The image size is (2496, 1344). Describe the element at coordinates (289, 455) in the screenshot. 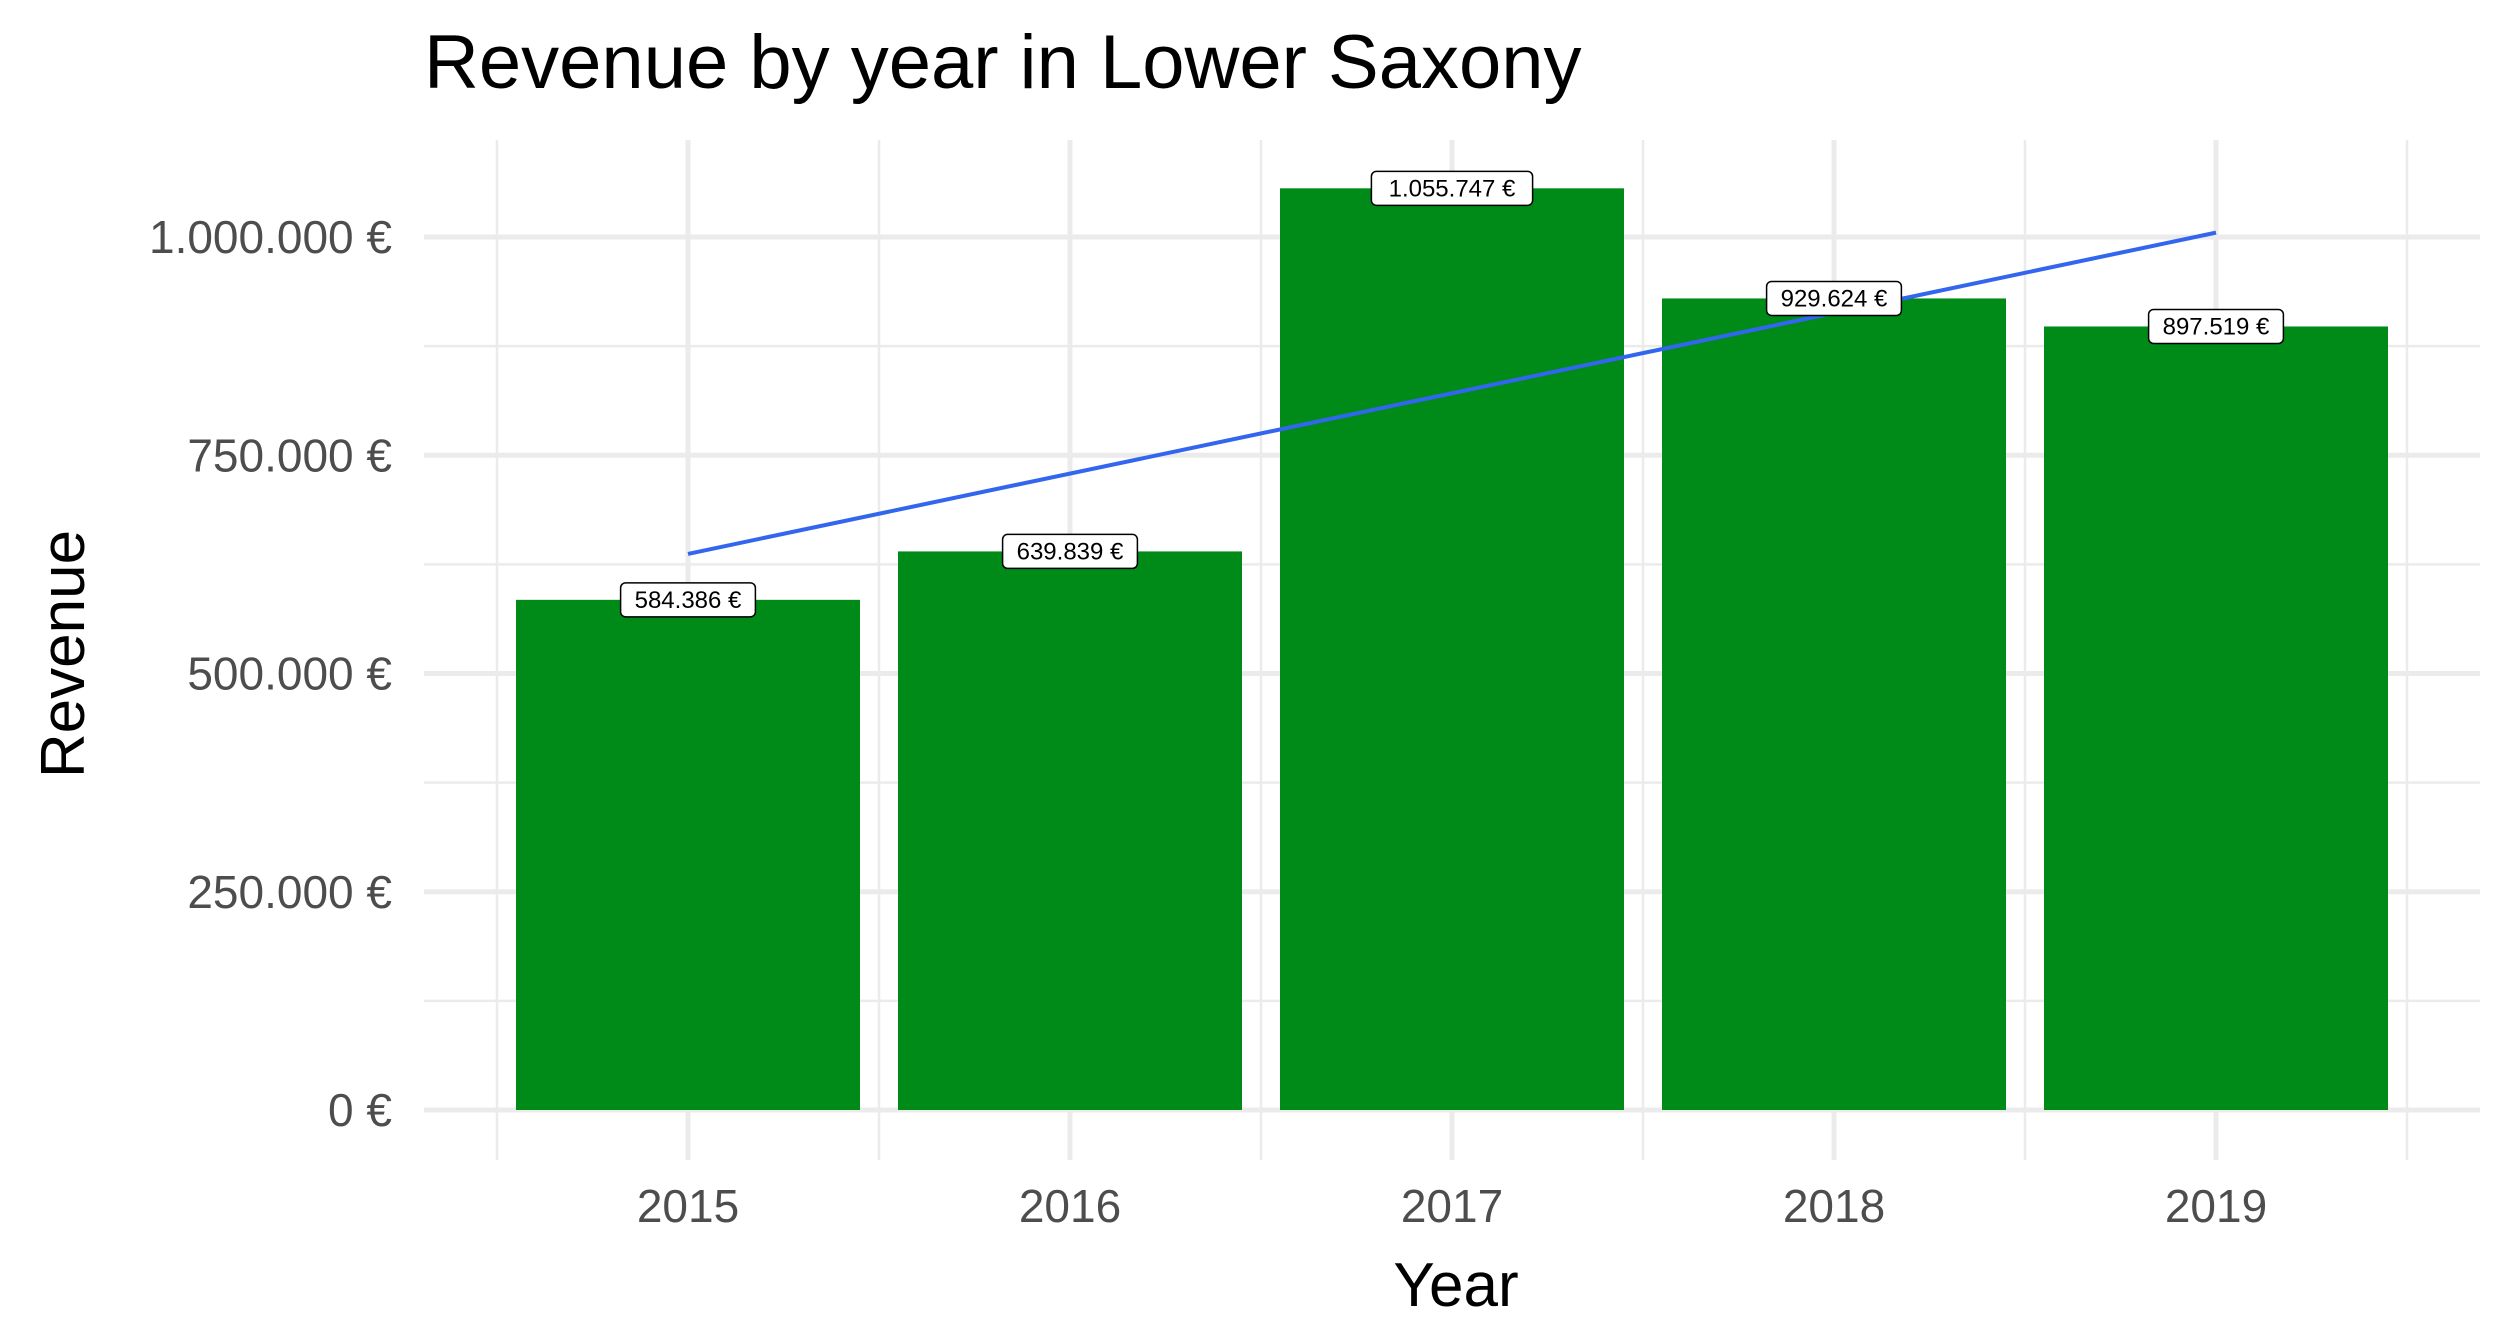

I see `y-tick-label: 750.000 €` at that location.